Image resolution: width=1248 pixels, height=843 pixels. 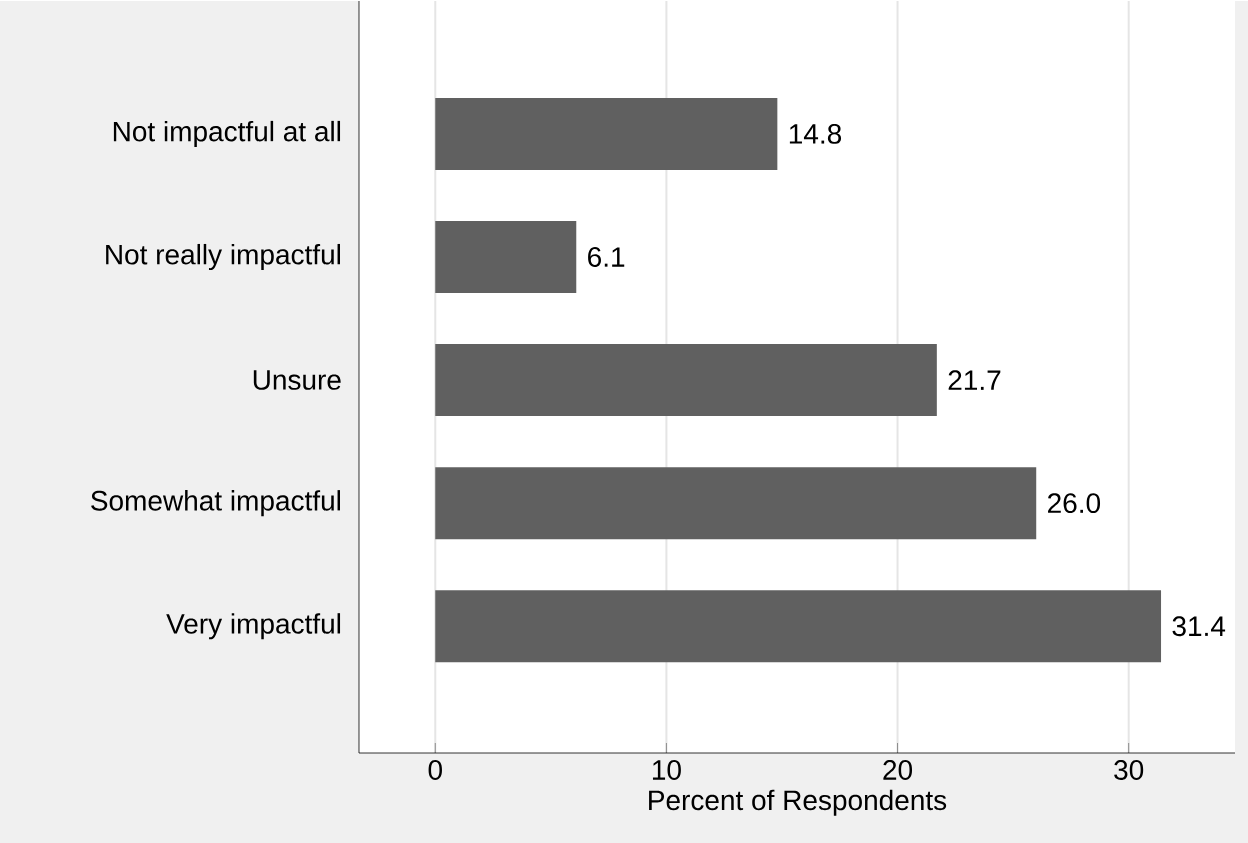 I want to click on data-label: 14.8, so click(x=815, y=134).